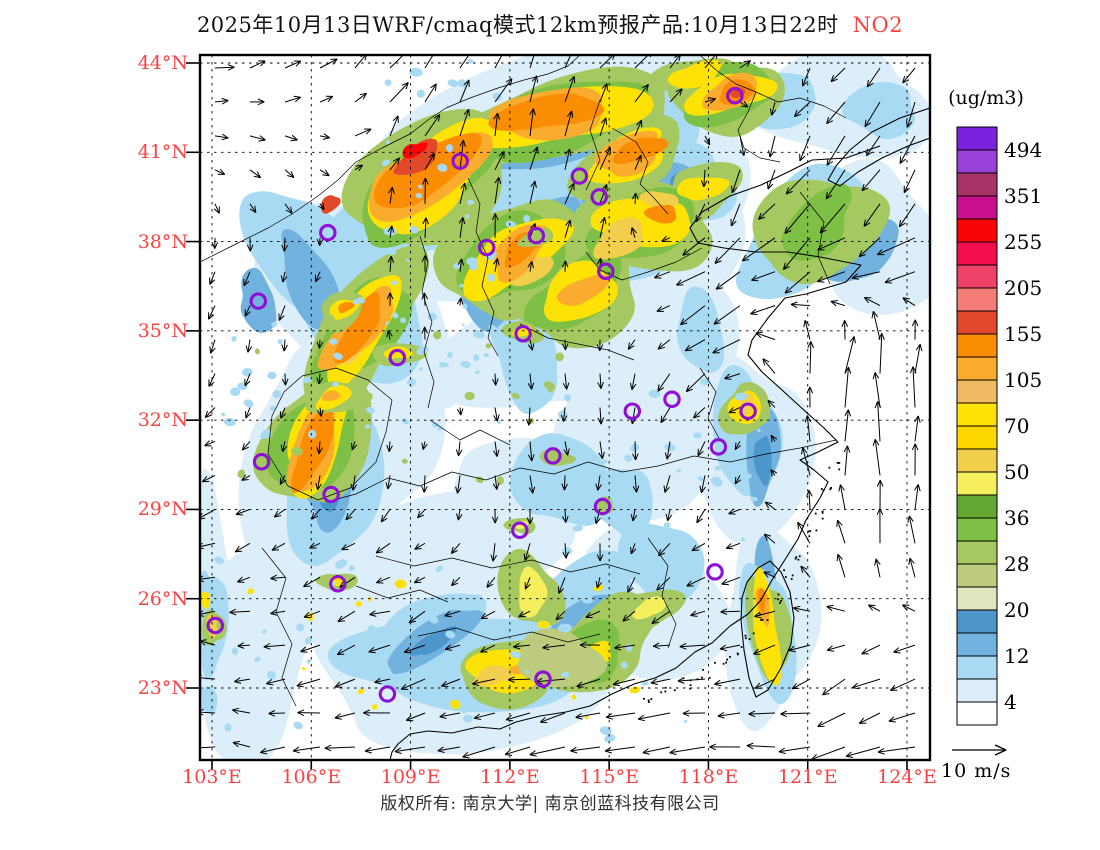  What do you see at coordinates (1023, 150) in the screenshot?
I see `legend-value: 494` at bounding box center [1023, 150].